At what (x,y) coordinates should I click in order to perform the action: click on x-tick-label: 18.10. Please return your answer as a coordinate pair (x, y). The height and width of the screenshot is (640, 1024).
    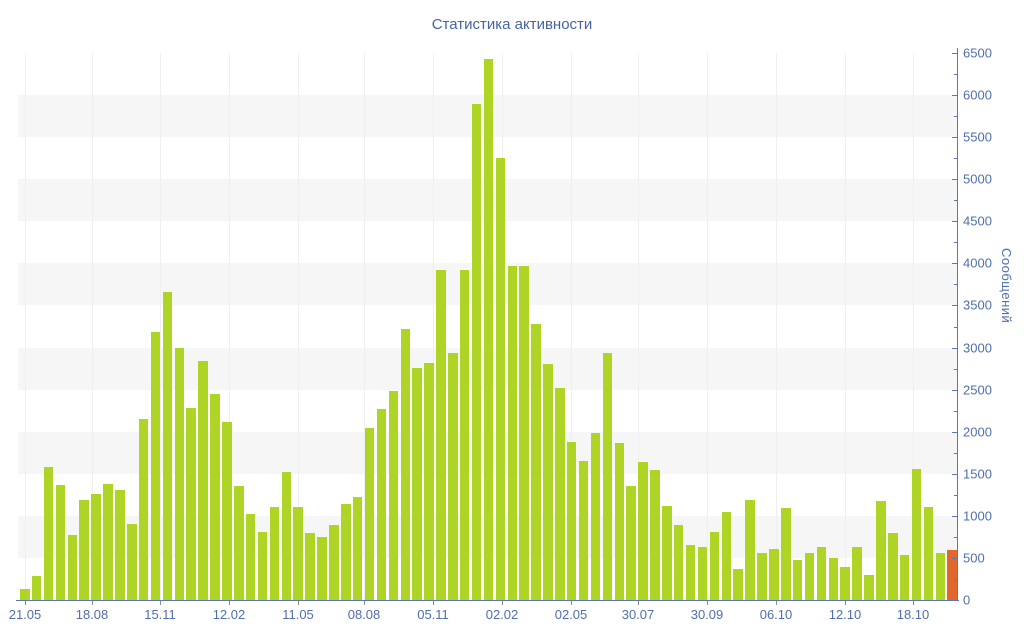
    Looking at the image, I should click on (913, 614).